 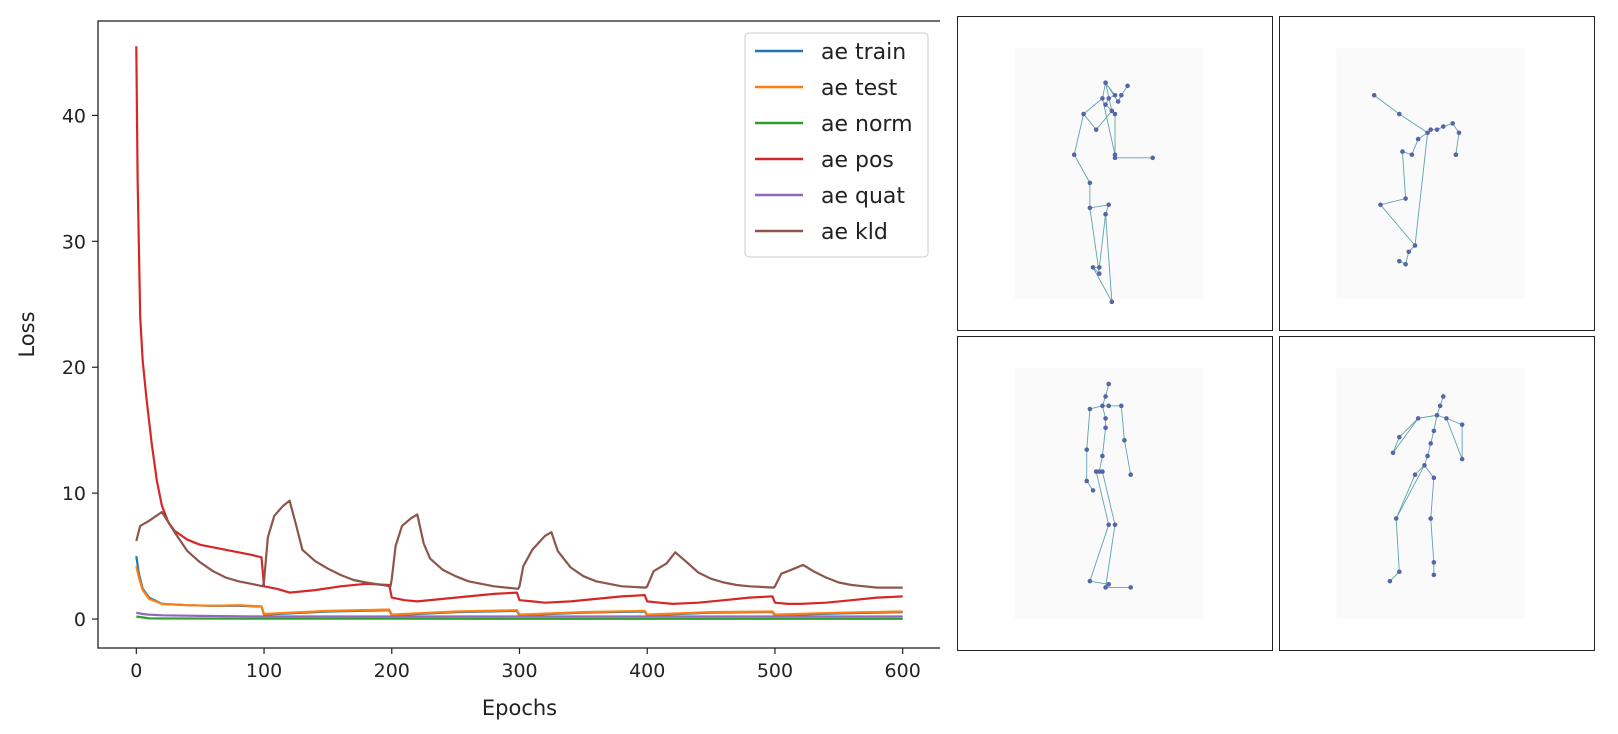 What do you see at coordinates (519, 617) in the screenshot?
I see `series-line-ae-norm` at bounding box center [519, 617].